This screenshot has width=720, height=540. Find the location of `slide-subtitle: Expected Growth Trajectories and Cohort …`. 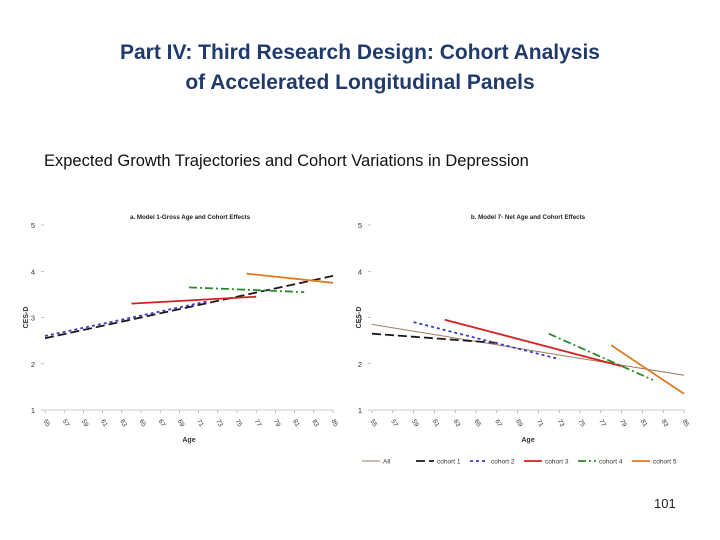

slide-subtitle: Expected Growth Trajectories and Cohort … is located at coordinates (286, 161).